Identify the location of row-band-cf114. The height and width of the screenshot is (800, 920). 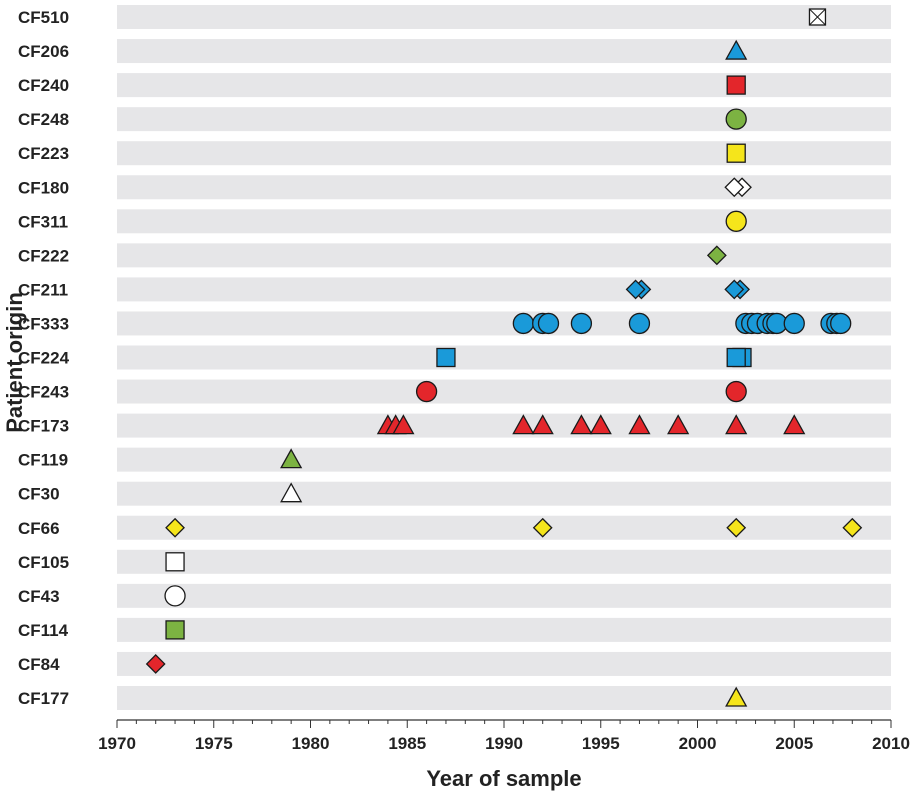
(504, 629).